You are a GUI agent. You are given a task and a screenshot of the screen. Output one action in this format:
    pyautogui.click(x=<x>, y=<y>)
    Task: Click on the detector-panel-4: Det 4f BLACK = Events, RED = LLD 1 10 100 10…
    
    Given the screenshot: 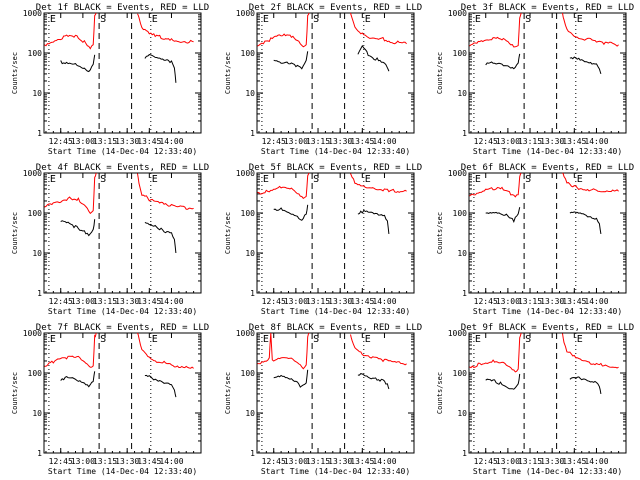 What is the action you would take?
    pyautogui.click(x=110, y=239)
    